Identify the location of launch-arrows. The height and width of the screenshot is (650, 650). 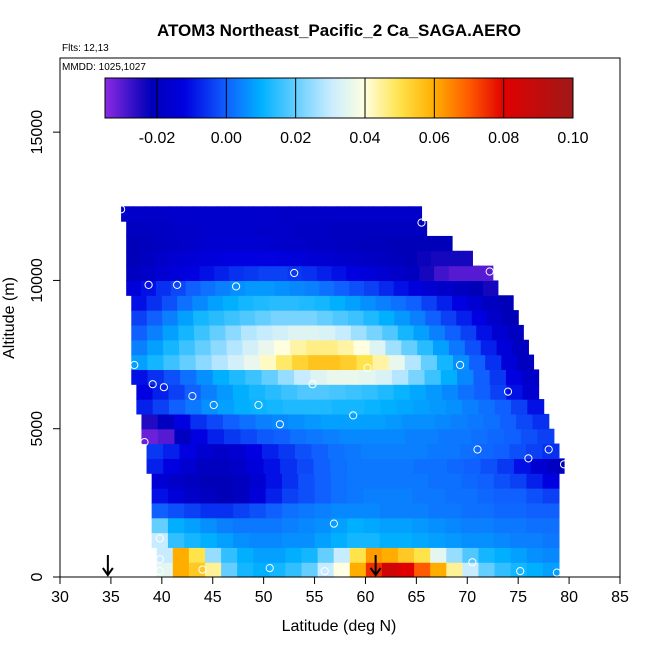
(242, 566).